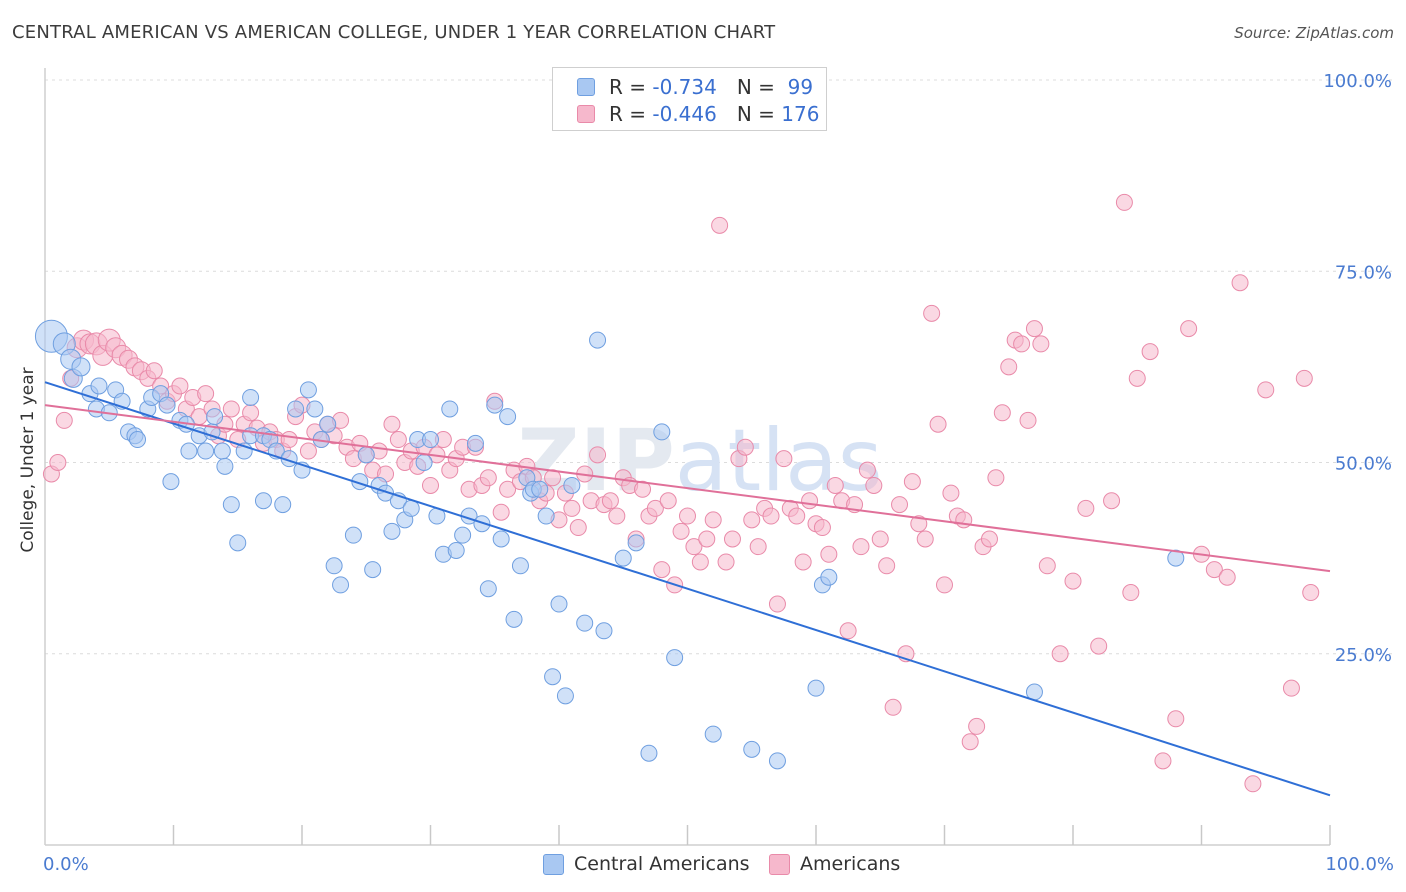  I want to click on x-tick-label: 0.0%, so click(66, 864).